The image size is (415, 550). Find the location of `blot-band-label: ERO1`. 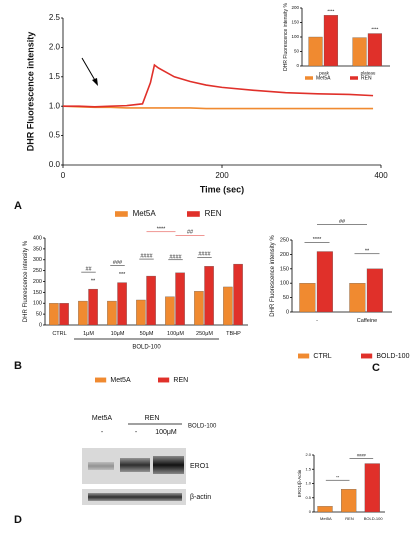

blot-band-label: ERO1 is located at coordinates (199, 466).